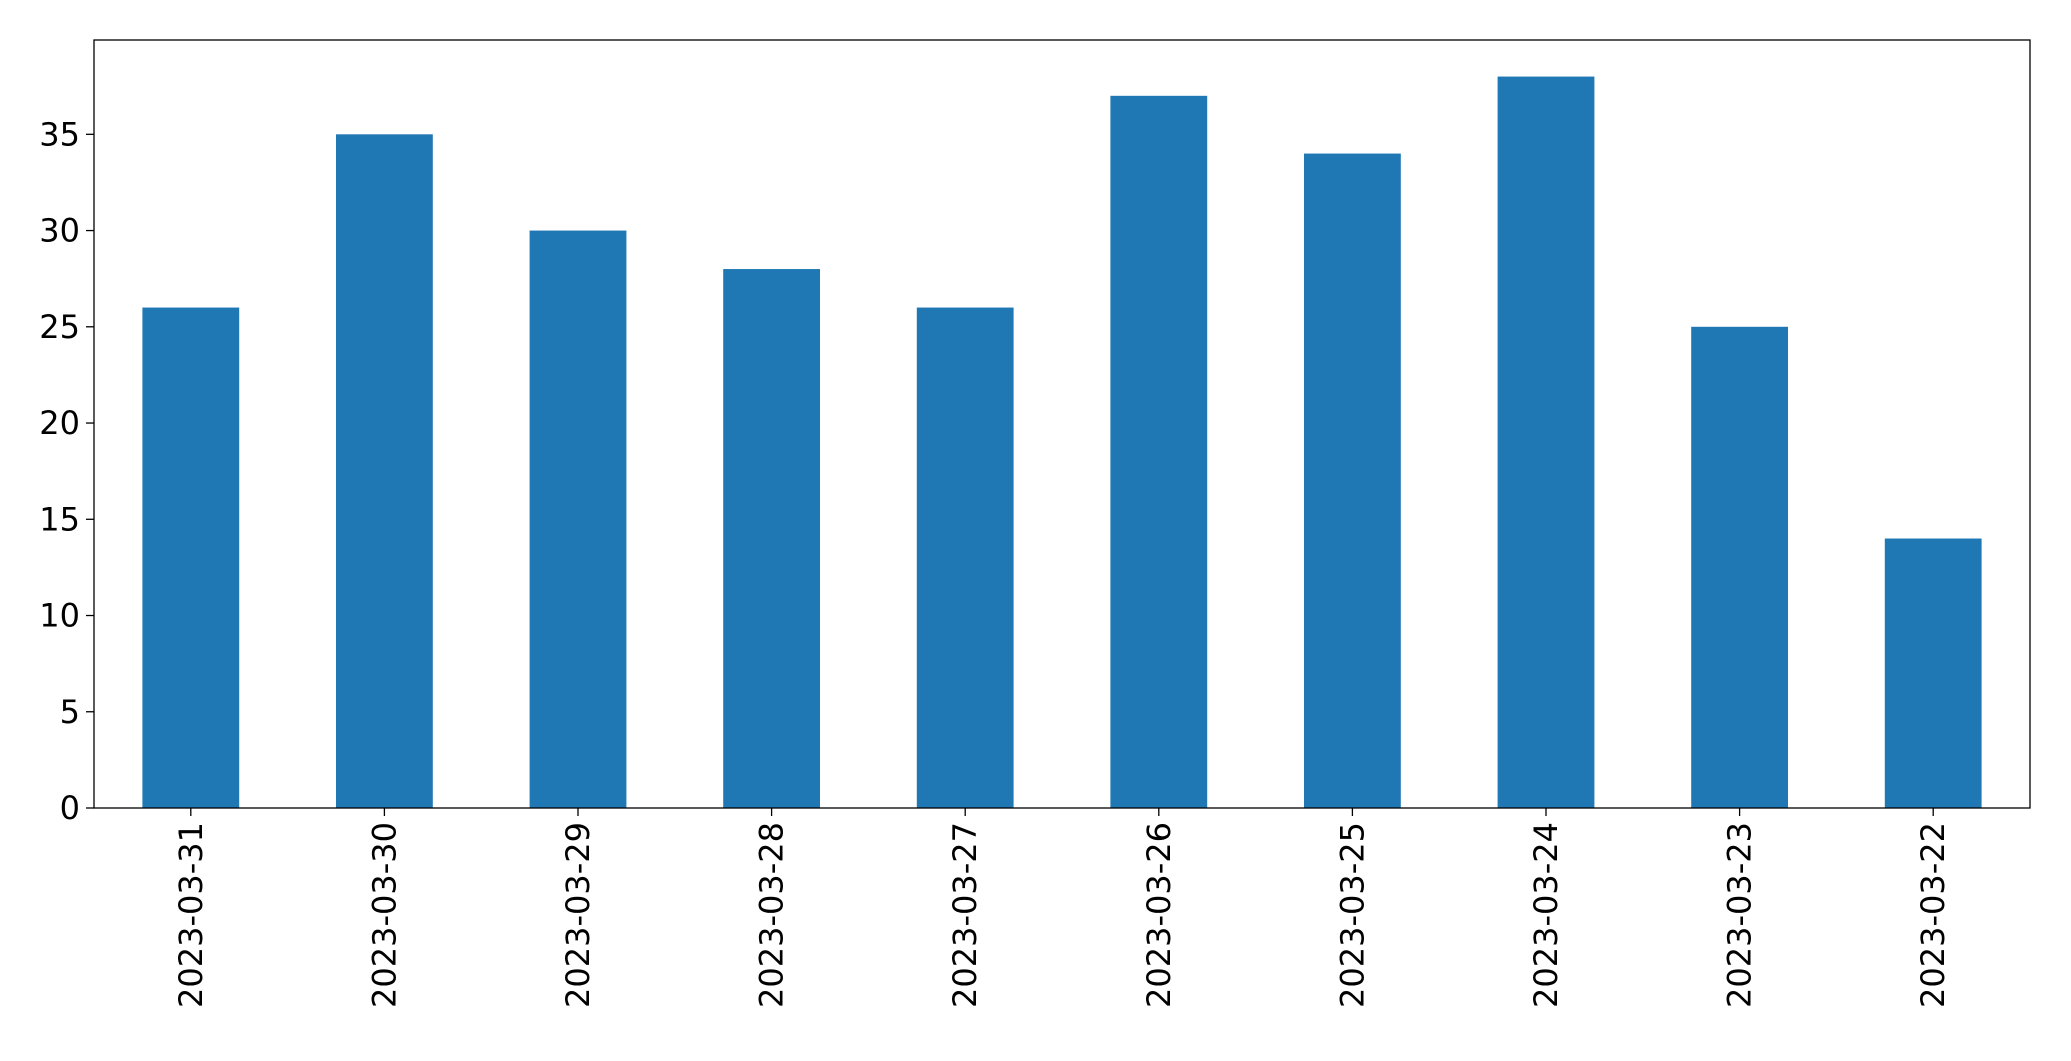 The width and height of the screenshot is (2071, 1061). Describe the element at coordinates (59, 327) in the screenshot. I see `y-tick-label: 25` at that location.